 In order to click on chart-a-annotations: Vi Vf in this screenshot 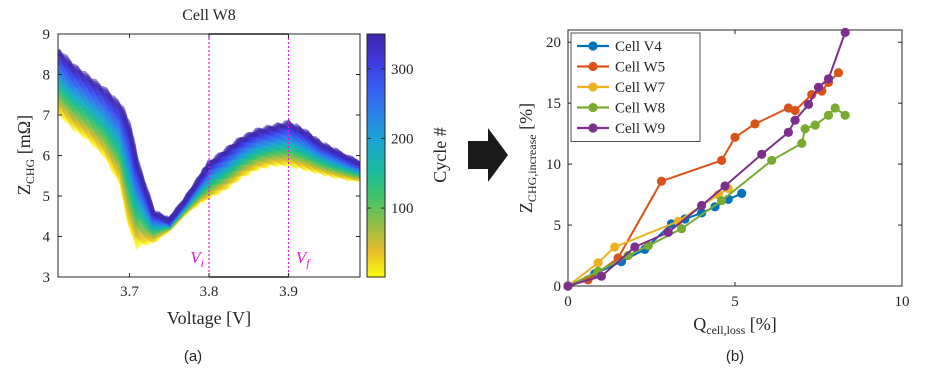, I will do `click(250, 259)`.